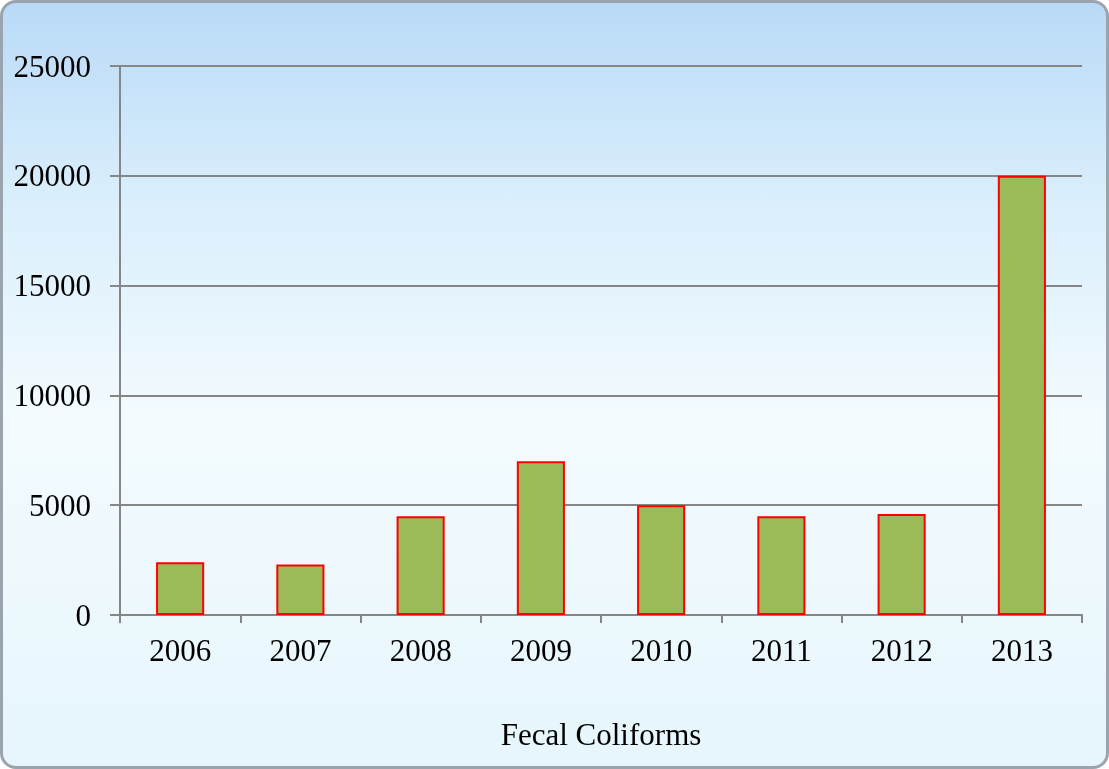 Image resolution: width=1109 pixels, height=769 pixels. Describe the element at coordinates (601, 734) in the screenshot. I see `x-axis-title: Fecal Coliforms` at that location.